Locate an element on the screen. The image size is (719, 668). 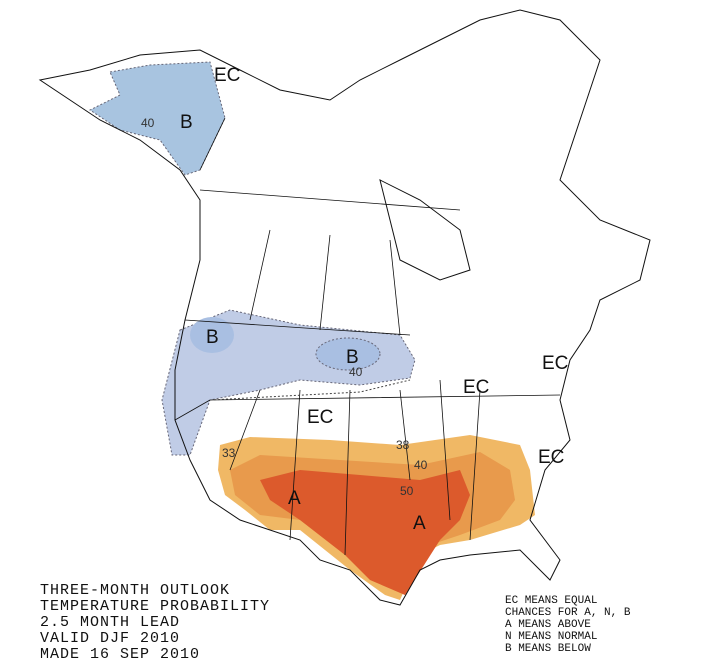
above-core is located at coordinates (365, 532).